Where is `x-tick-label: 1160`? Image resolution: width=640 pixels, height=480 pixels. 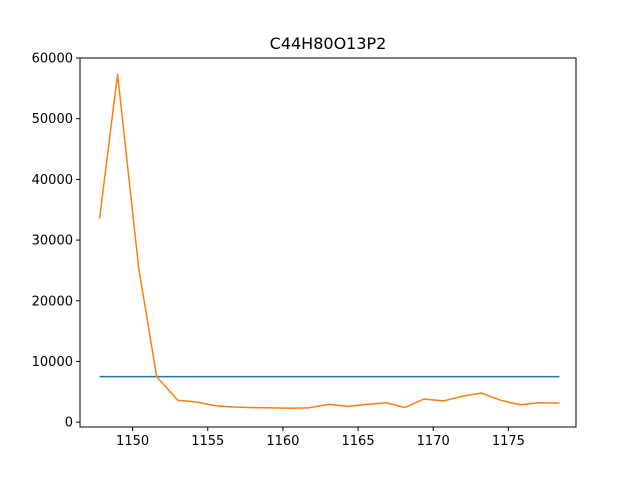 x-tick-label: 1160 is located at coordinates (282, 441).